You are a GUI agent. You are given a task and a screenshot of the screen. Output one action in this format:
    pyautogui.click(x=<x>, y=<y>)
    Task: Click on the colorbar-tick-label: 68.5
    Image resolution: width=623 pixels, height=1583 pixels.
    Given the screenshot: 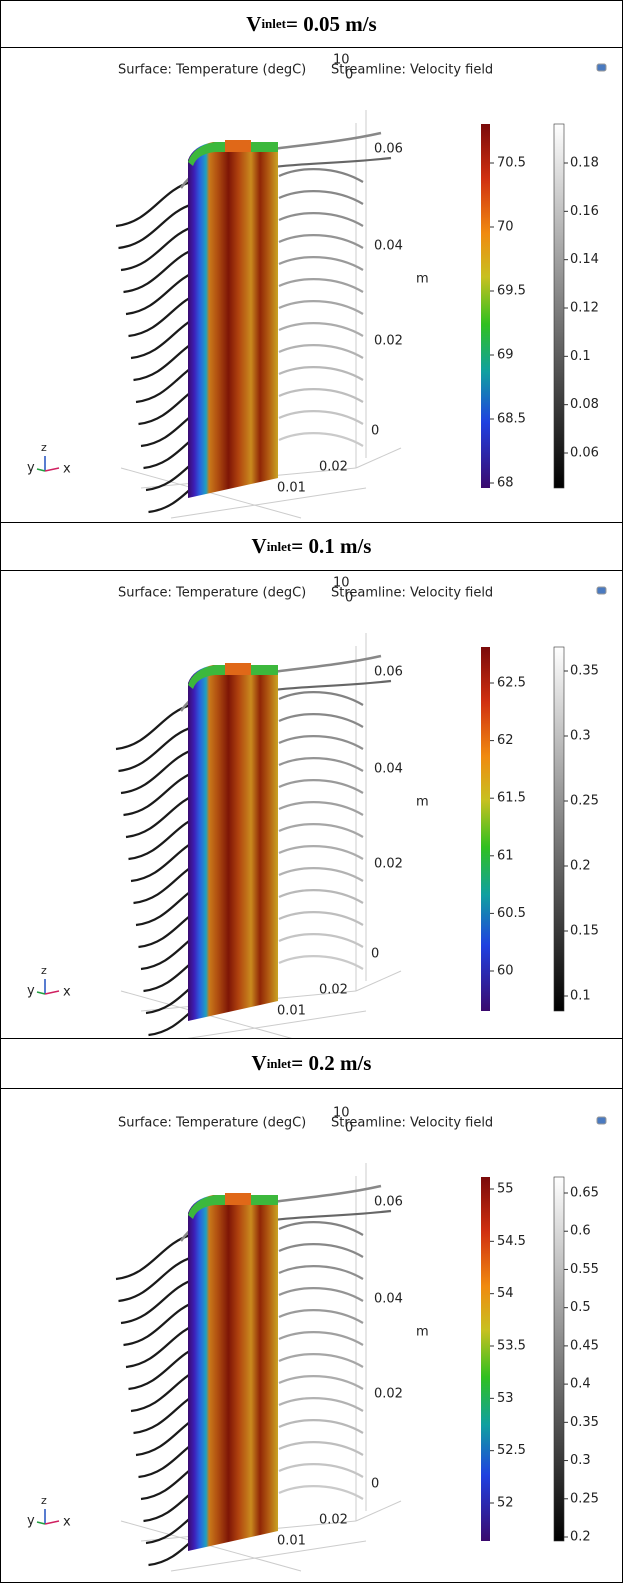 What is the action you would take?
    pyautogui.click(x=511, y=419)
    